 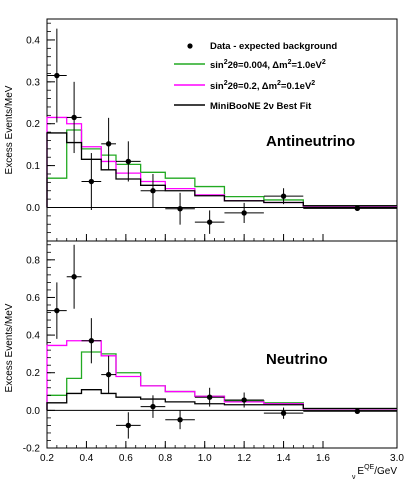 What do you see at coordinates (33, 208) in the screenshot?
I see `antineutrino-y-tick-label: 0.0` at bounding box center [33, 208].